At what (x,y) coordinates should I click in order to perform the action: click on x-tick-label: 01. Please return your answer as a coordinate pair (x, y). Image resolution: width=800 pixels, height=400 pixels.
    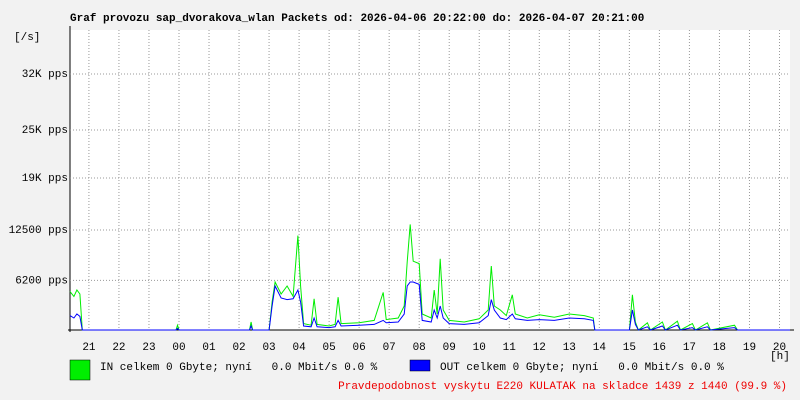
    Looking at the image, I should click on (209, 348).